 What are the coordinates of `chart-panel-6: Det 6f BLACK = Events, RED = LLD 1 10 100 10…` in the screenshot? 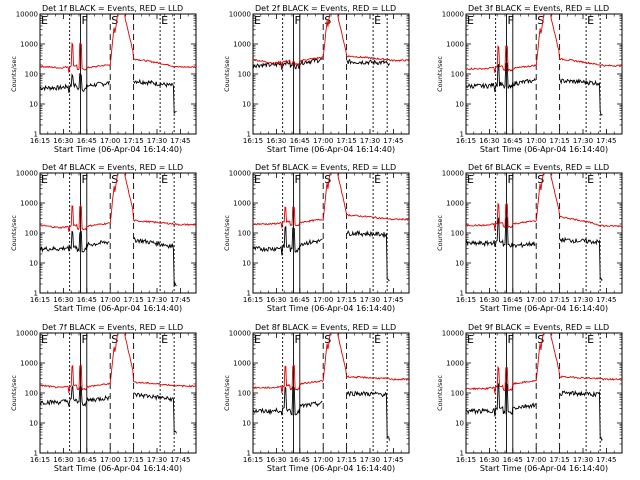 It's located at (529, 238).